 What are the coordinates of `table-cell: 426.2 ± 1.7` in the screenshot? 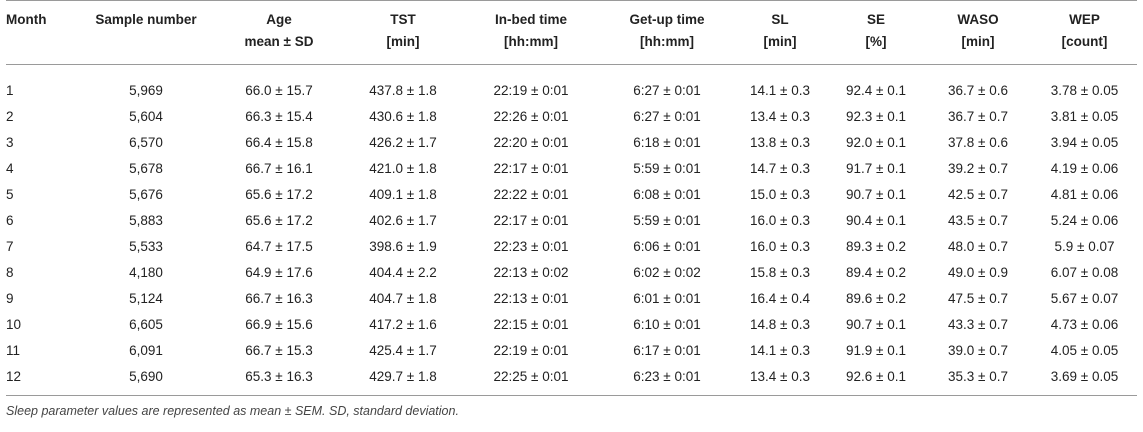 It's located at (403, 142).